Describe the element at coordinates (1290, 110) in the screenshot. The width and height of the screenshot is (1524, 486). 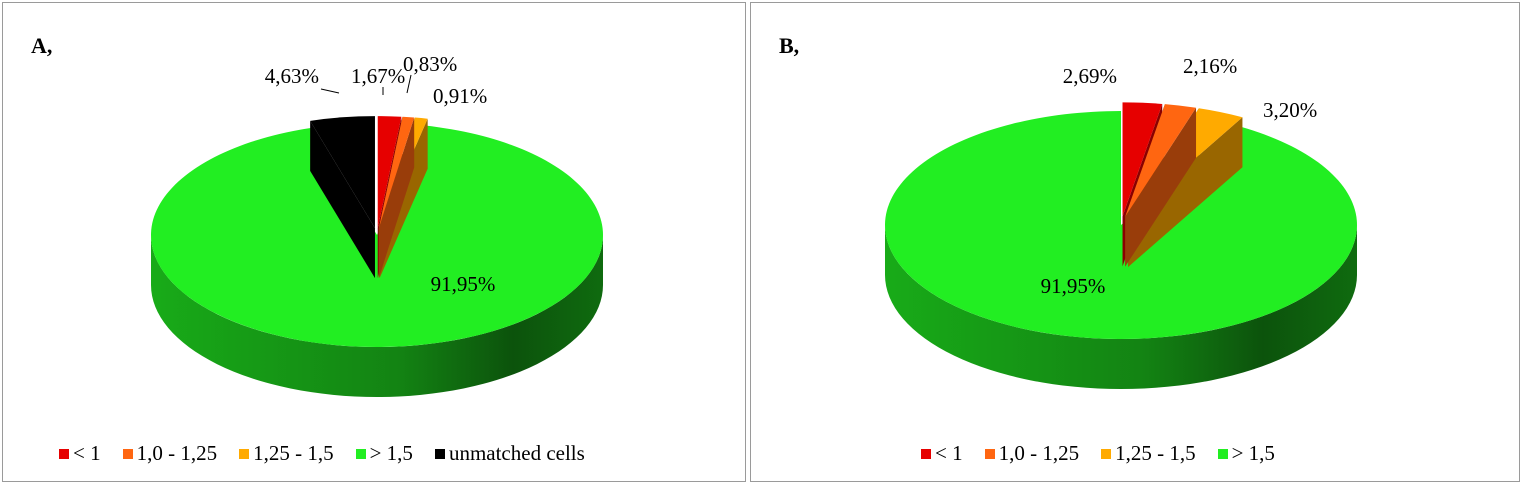
I see `data-label: 3,20%` at that location.